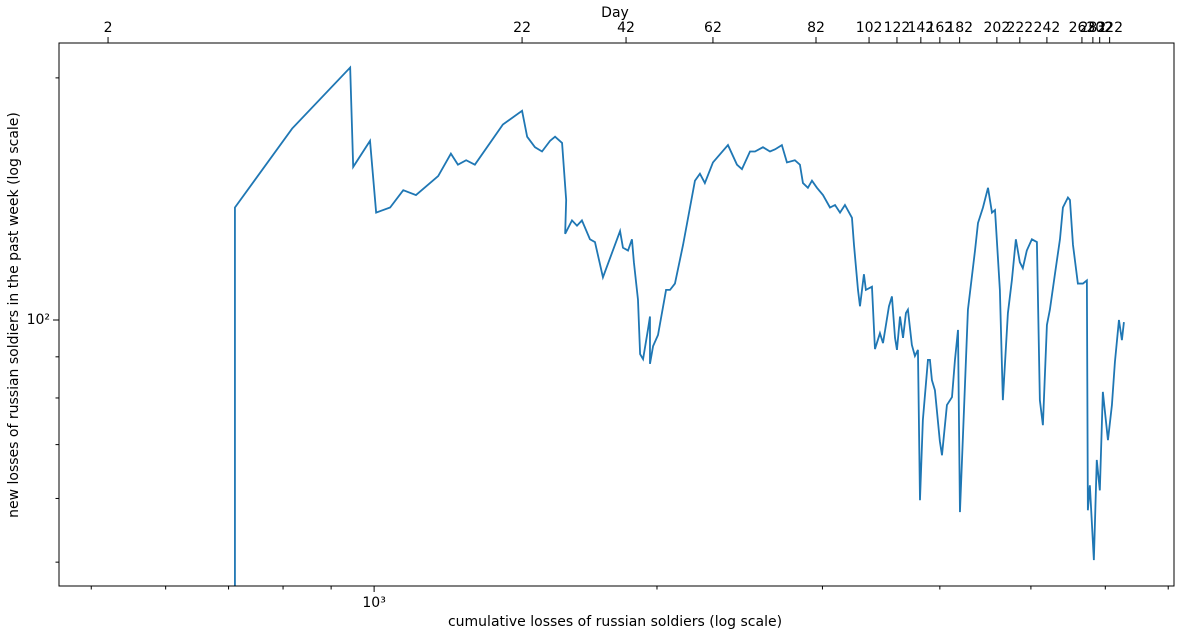  Describe the element at coordinates (1082, 28) in the screenshot. I see `top-tick-label: 262` at that location.